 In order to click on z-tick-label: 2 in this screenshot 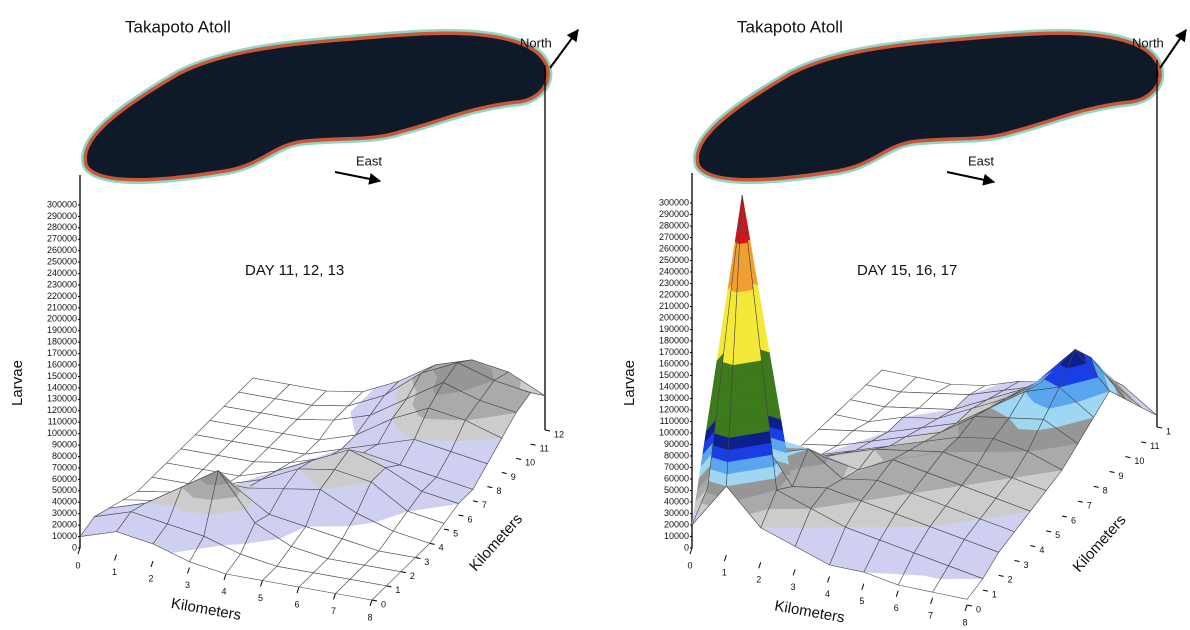, I will do `click(1010, 580)`.